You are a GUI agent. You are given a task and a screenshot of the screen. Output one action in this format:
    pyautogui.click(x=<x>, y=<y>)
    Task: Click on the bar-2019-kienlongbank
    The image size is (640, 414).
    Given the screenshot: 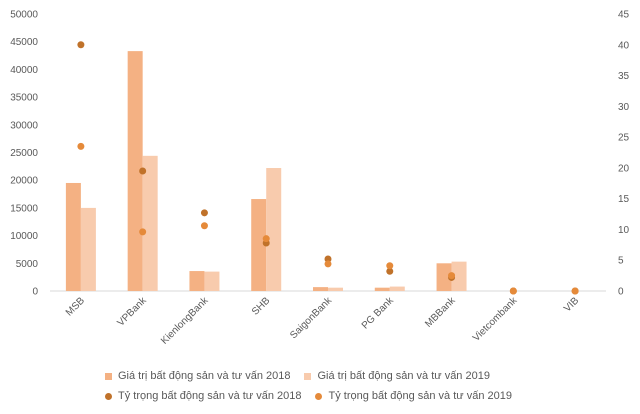 What is the action you would take?
    pyautogui.click(x=212, y=281)
    